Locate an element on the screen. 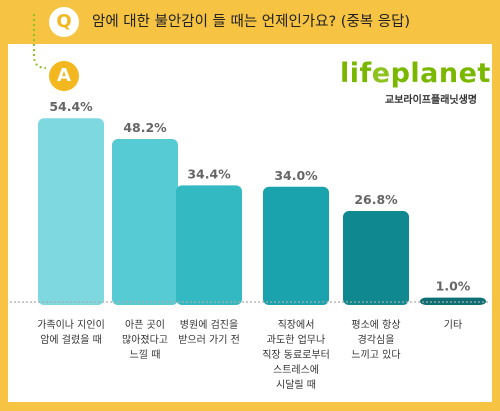 The width and height of the screenshot is (500, 411). question-text: 암에 대한 불안감이 들 때는 언제인가요? (중복 응답) is located at coordinates (251, 22).